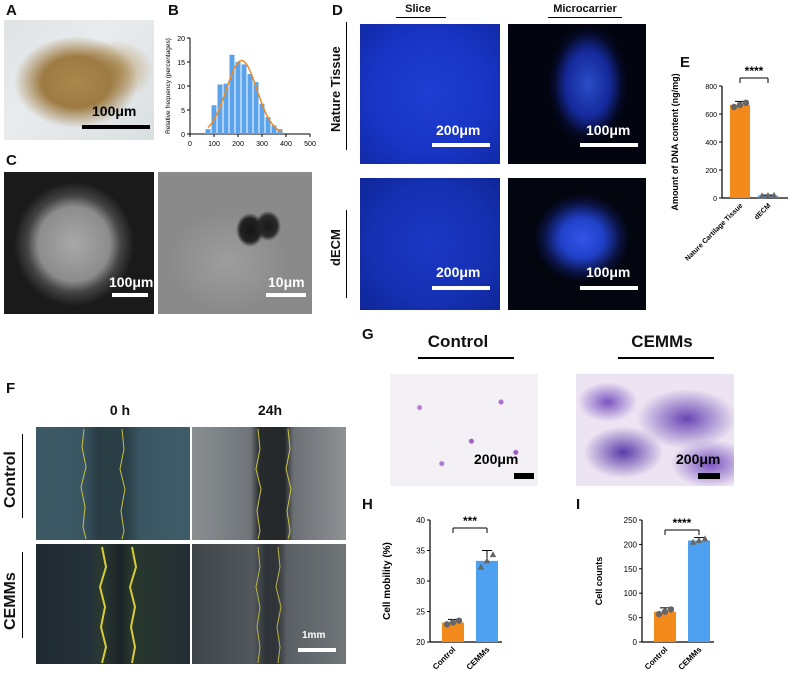 This screenshot has height=675, width=798. I want to click on y-tick-label: 50, so click(632, 618).